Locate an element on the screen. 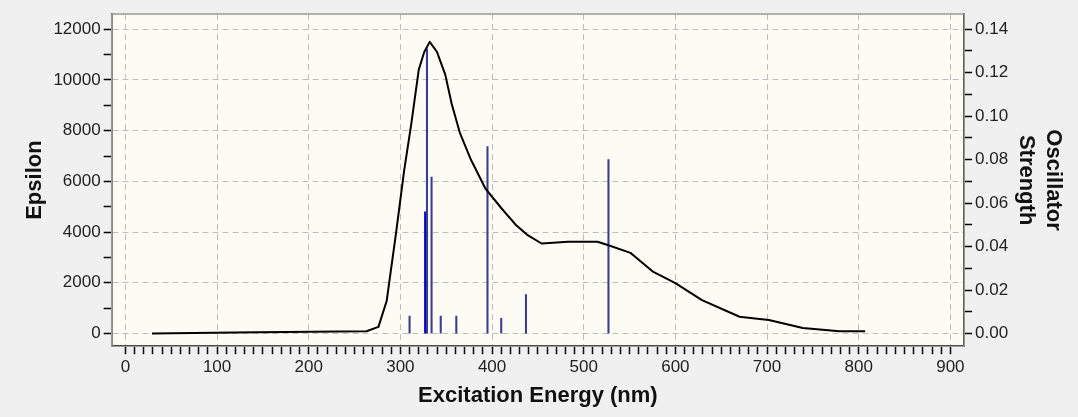  y-tick-label: 4000 is located at coordinates (81, 231).